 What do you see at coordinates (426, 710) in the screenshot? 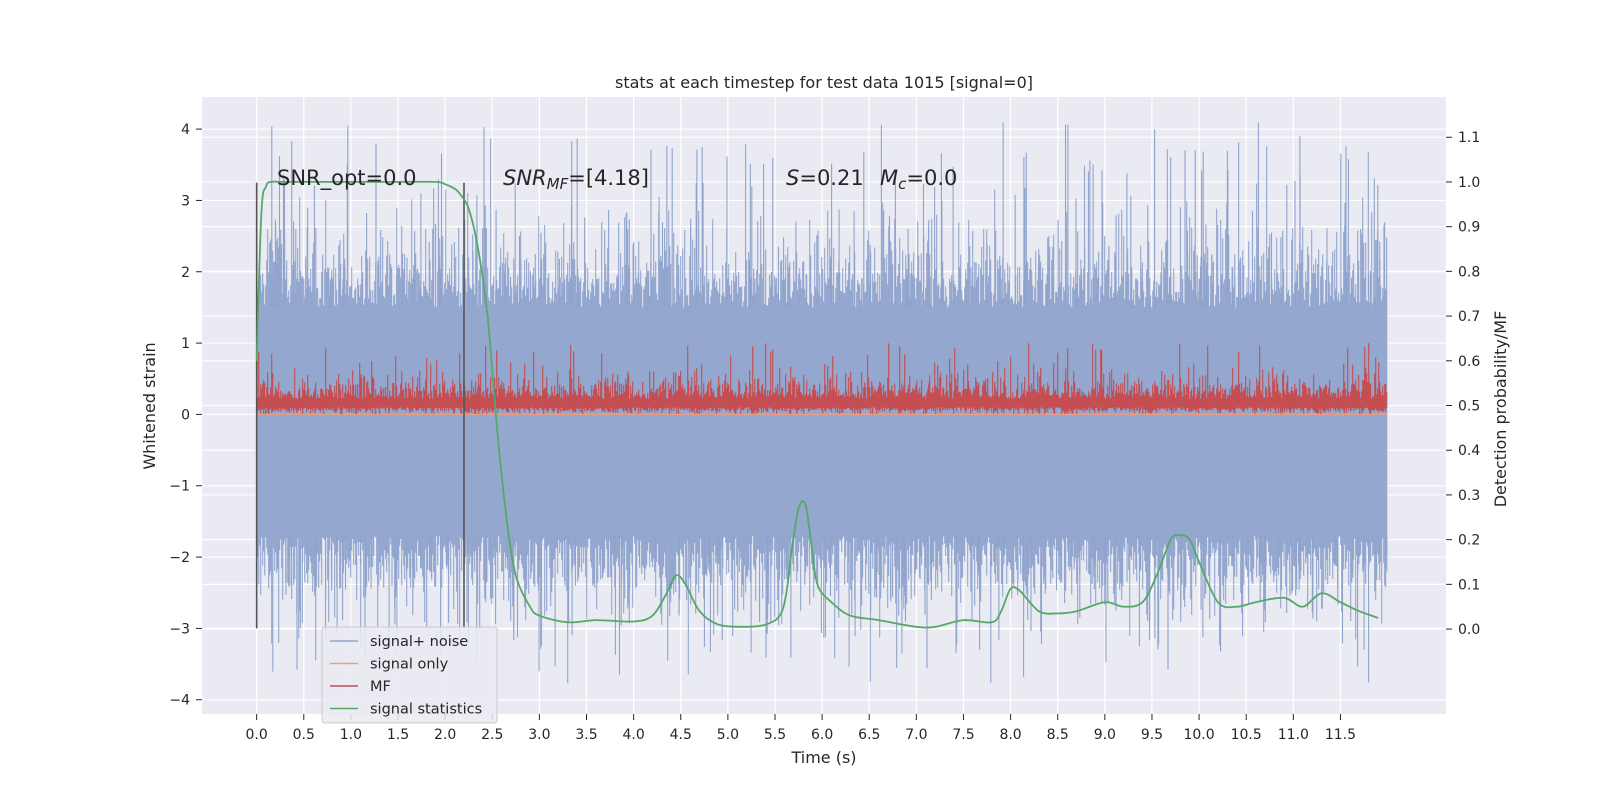
I see `legend-label: signal statistics` at bounding box center [426, 710].